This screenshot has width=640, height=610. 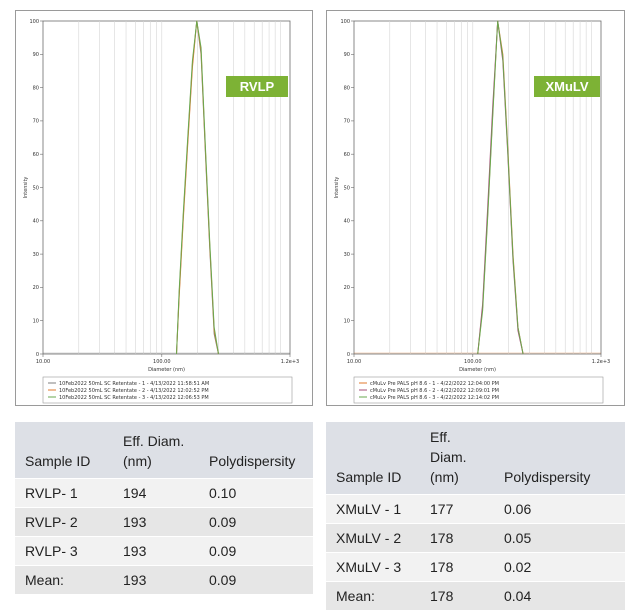 I want to click on cell-polydispersity: 0.05, so click(x=559, y=538).